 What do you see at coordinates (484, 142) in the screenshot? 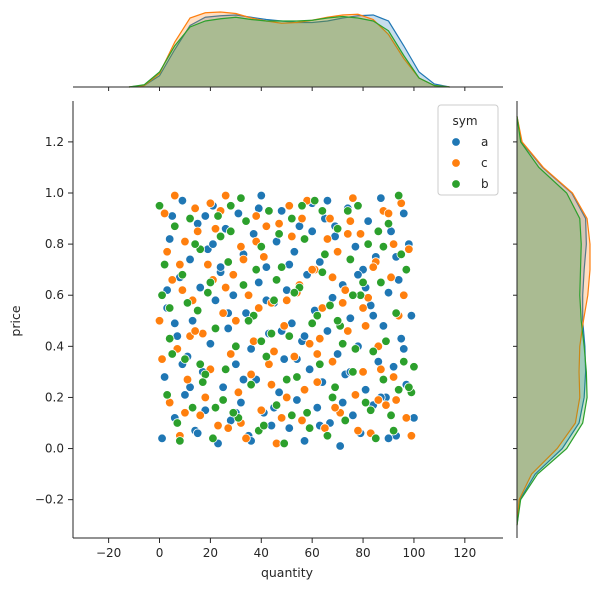
I see `legend-label-a: a` at bounding box center [484, 142].